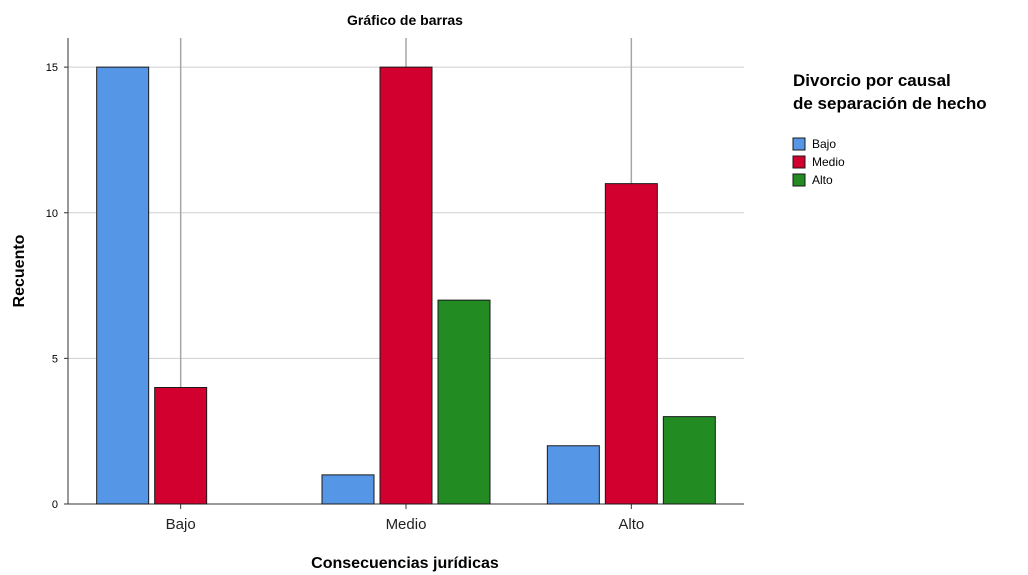 Image resolution: width=1028 pixels, height=575 pixels. Describe the element at coordinates (405, 563) in the screenshot. I see `x-axis-title: Consecuencias jurídicas` at that location.